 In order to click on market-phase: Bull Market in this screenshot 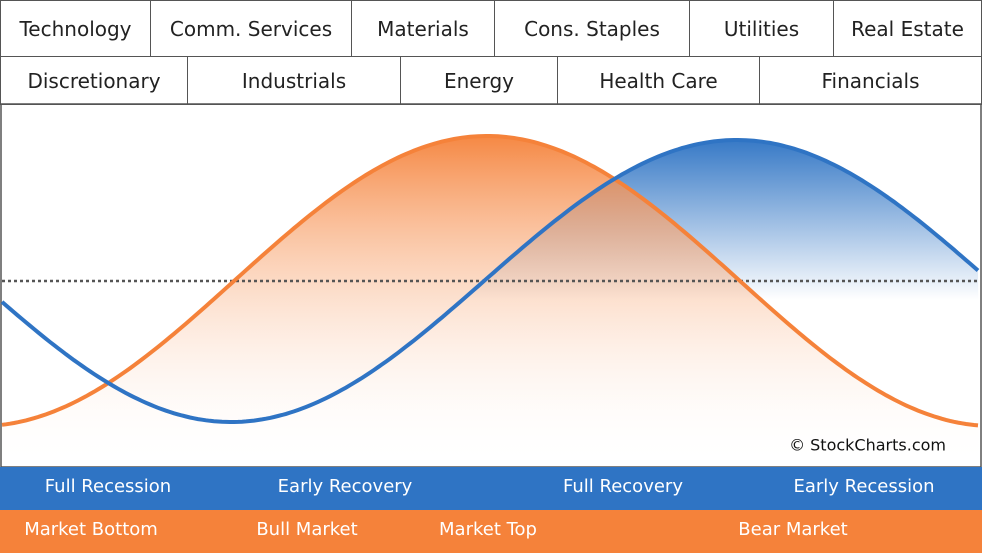, I will do `click(307, 529)`.